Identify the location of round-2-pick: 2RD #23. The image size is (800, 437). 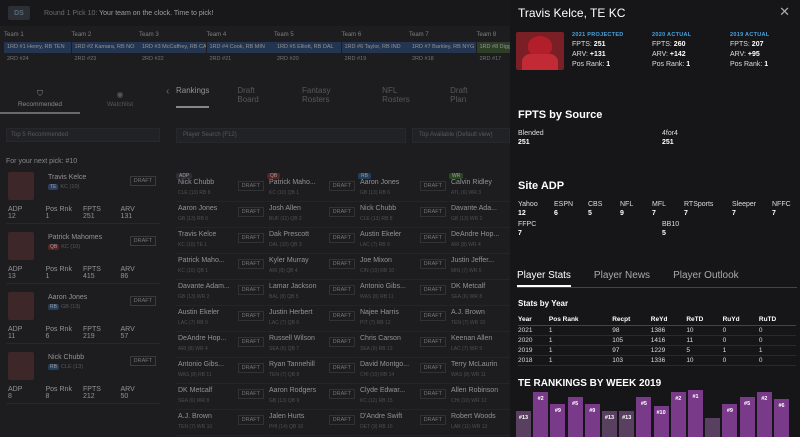
(85, 59).